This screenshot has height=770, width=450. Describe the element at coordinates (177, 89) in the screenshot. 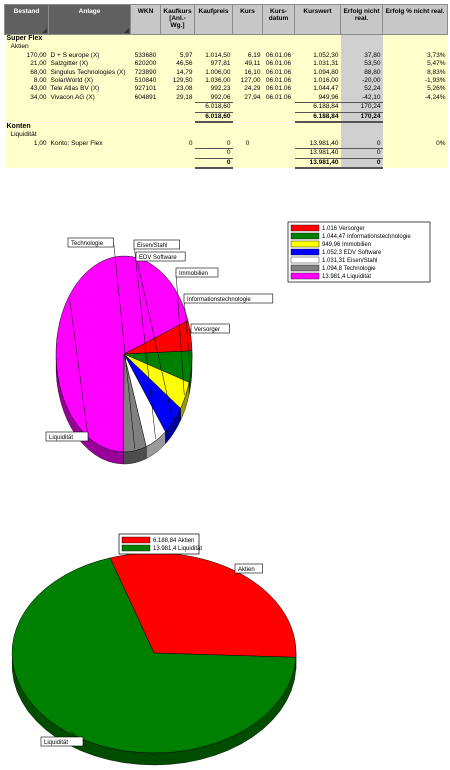

I see `cell-kaufkurs: 23,08` at that location.